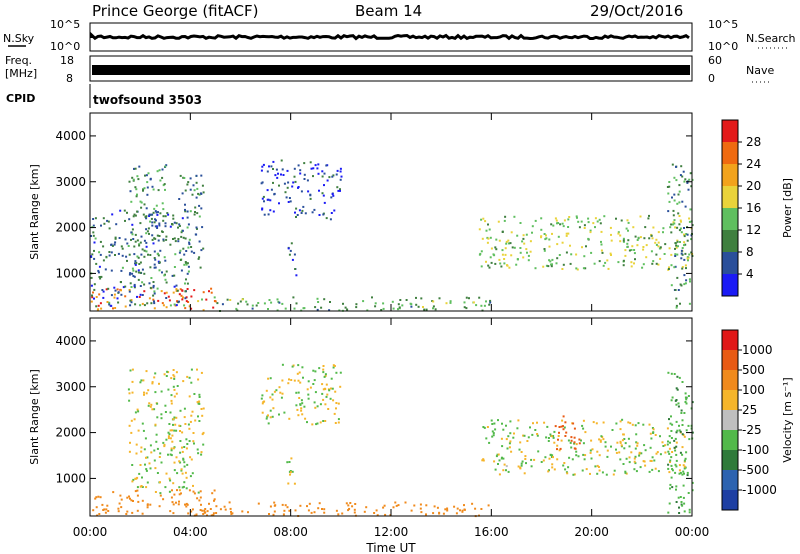  What do you see at coordinates (67, 60) in the screenshot?
I see `freq-tick-top: 18` at bounding box center [67, 60].